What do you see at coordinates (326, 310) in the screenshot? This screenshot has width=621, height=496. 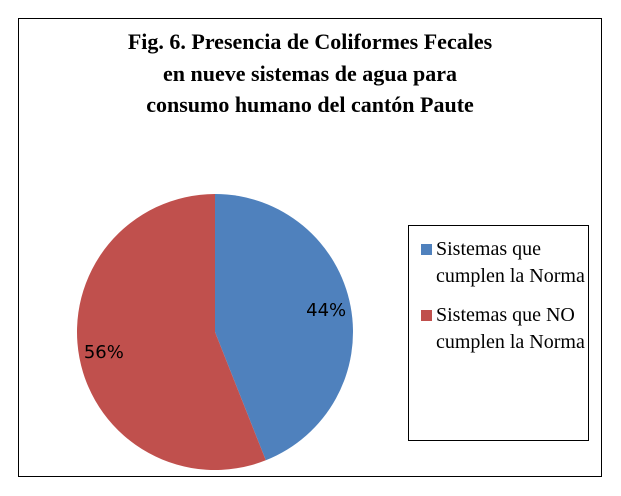 I see `data-label: 44%` at bounding box center [326, 310].